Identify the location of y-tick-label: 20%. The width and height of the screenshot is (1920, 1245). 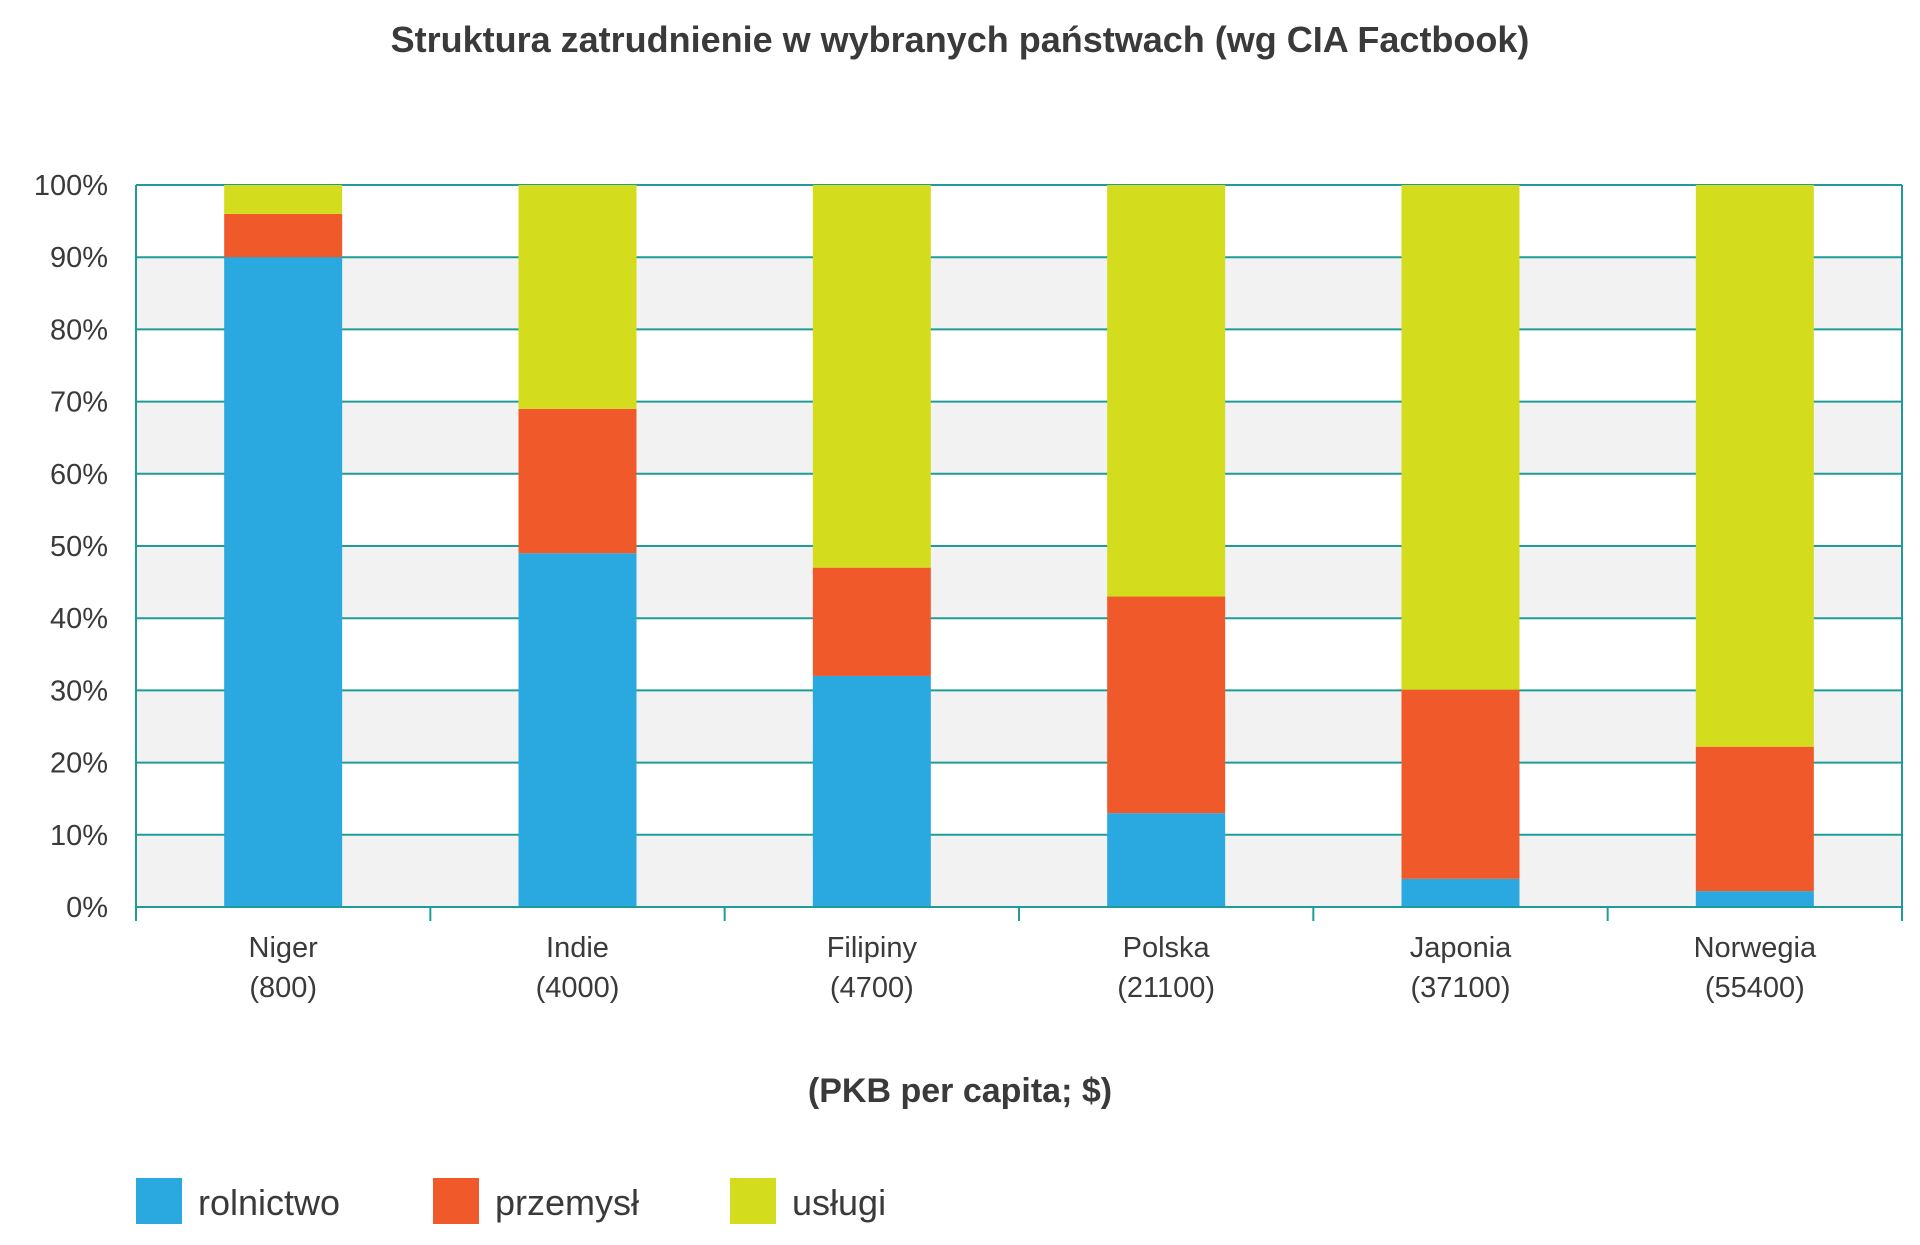
(79, 764).